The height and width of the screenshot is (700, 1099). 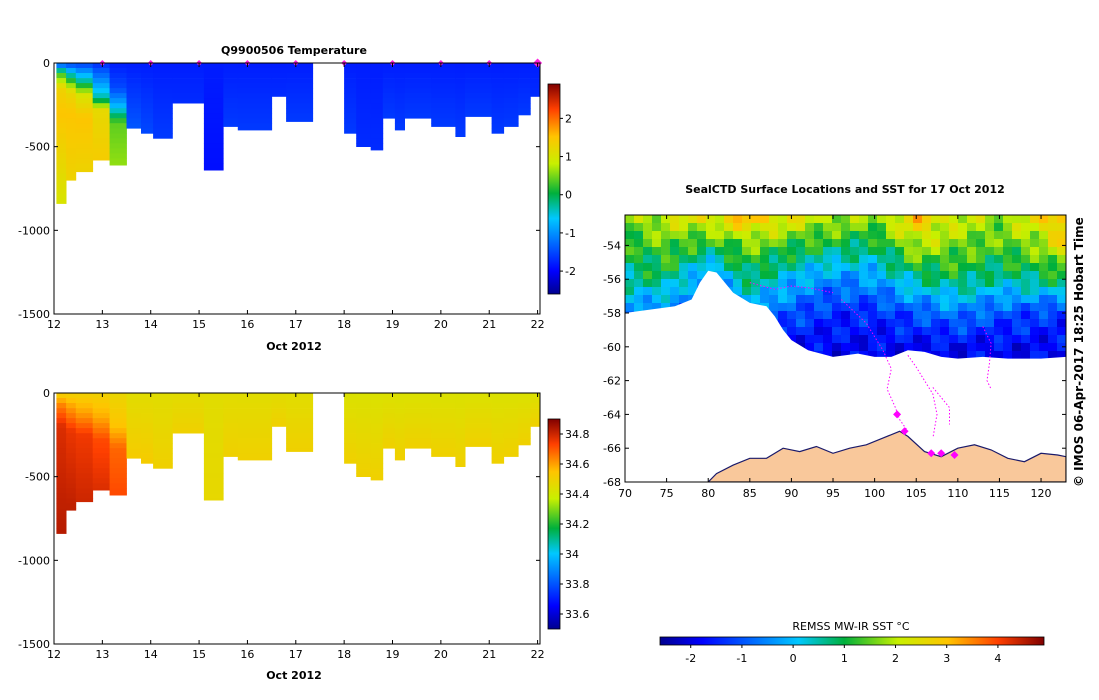 What do you see at coordinates (904, 431) in the screenshot?
I see `seal-location` at bounding box center [904, 431].